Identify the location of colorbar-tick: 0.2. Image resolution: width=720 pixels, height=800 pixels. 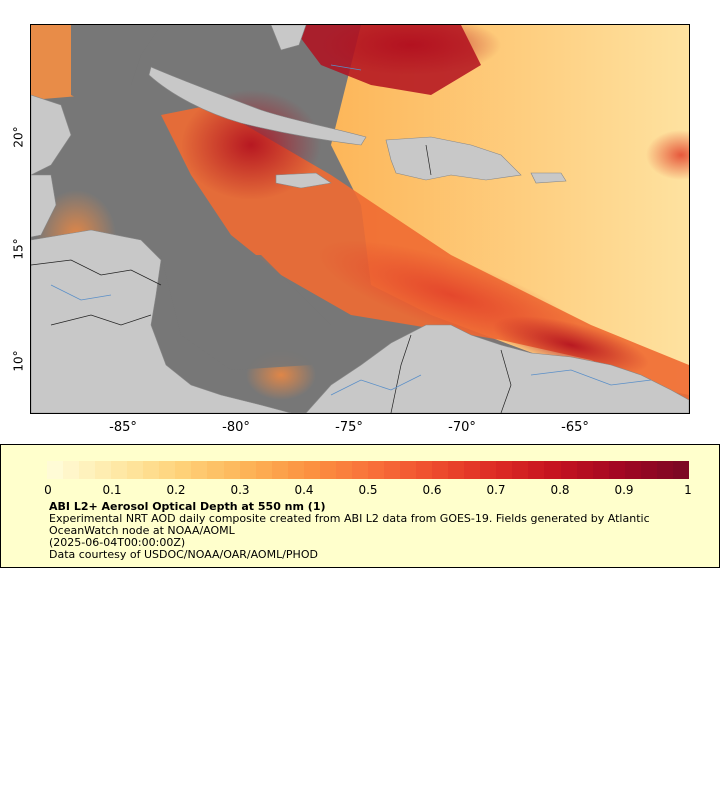
(176, 490).